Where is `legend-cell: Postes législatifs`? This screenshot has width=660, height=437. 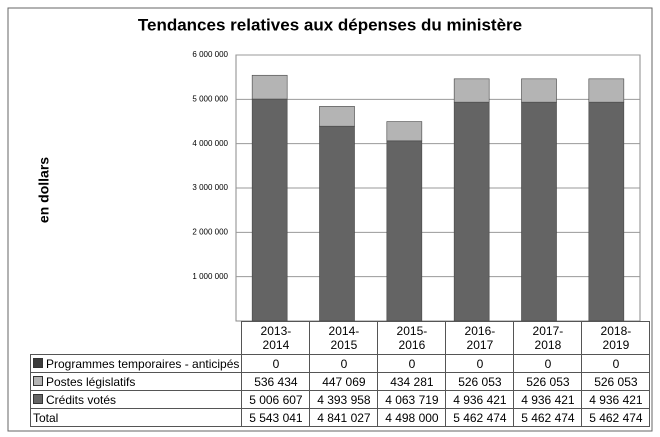 legend-cell: Postes législatifs is located at coordinates (136, 381).